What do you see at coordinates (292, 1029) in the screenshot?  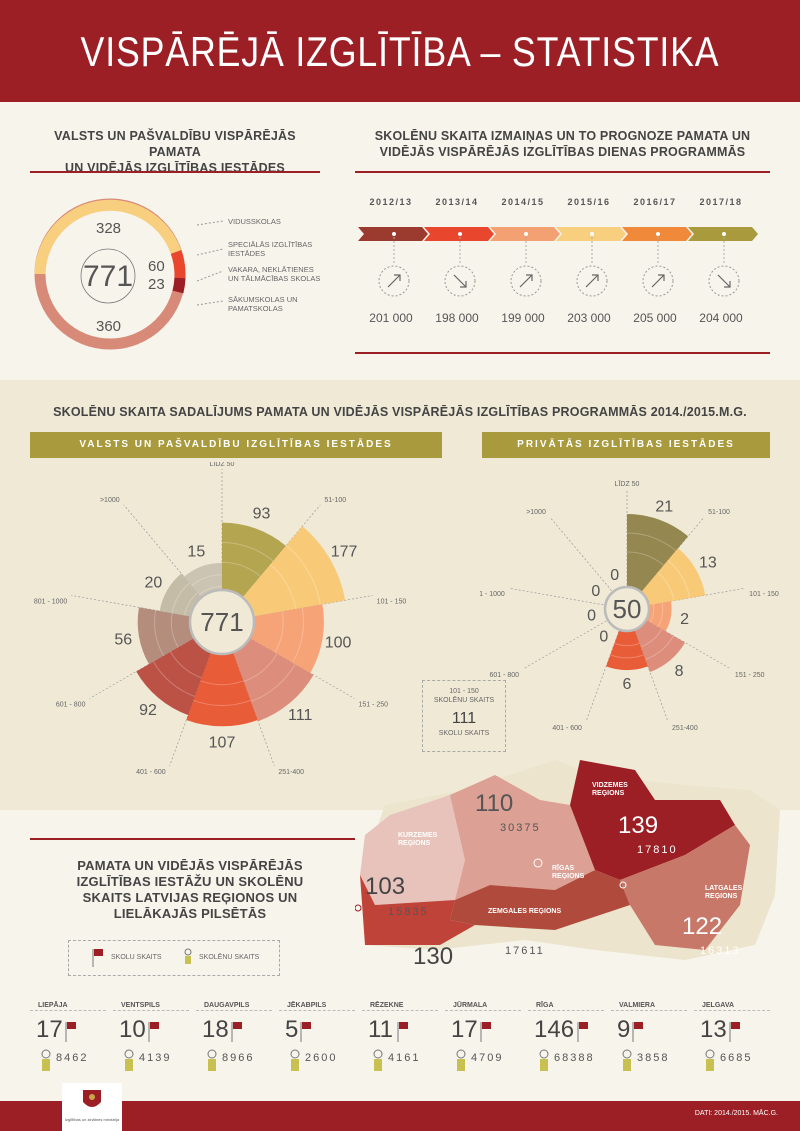 I see `city-schools: 5` at bounding box center [292, 1029].